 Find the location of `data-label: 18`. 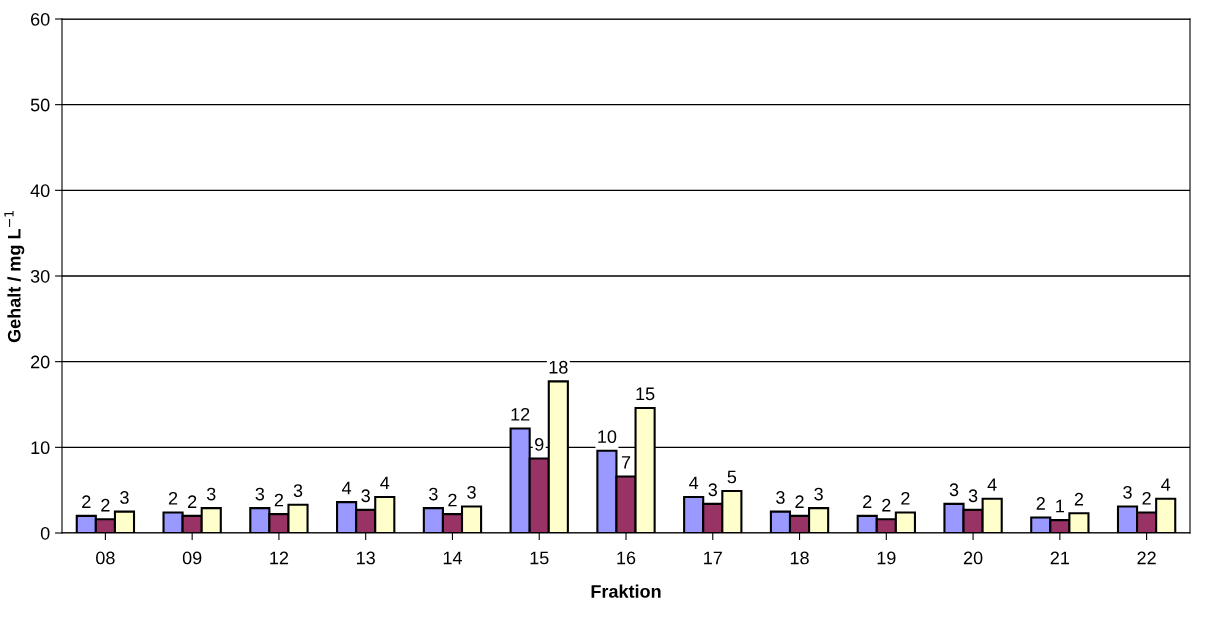

data-label: 18 is located at coordinates (558, 367).